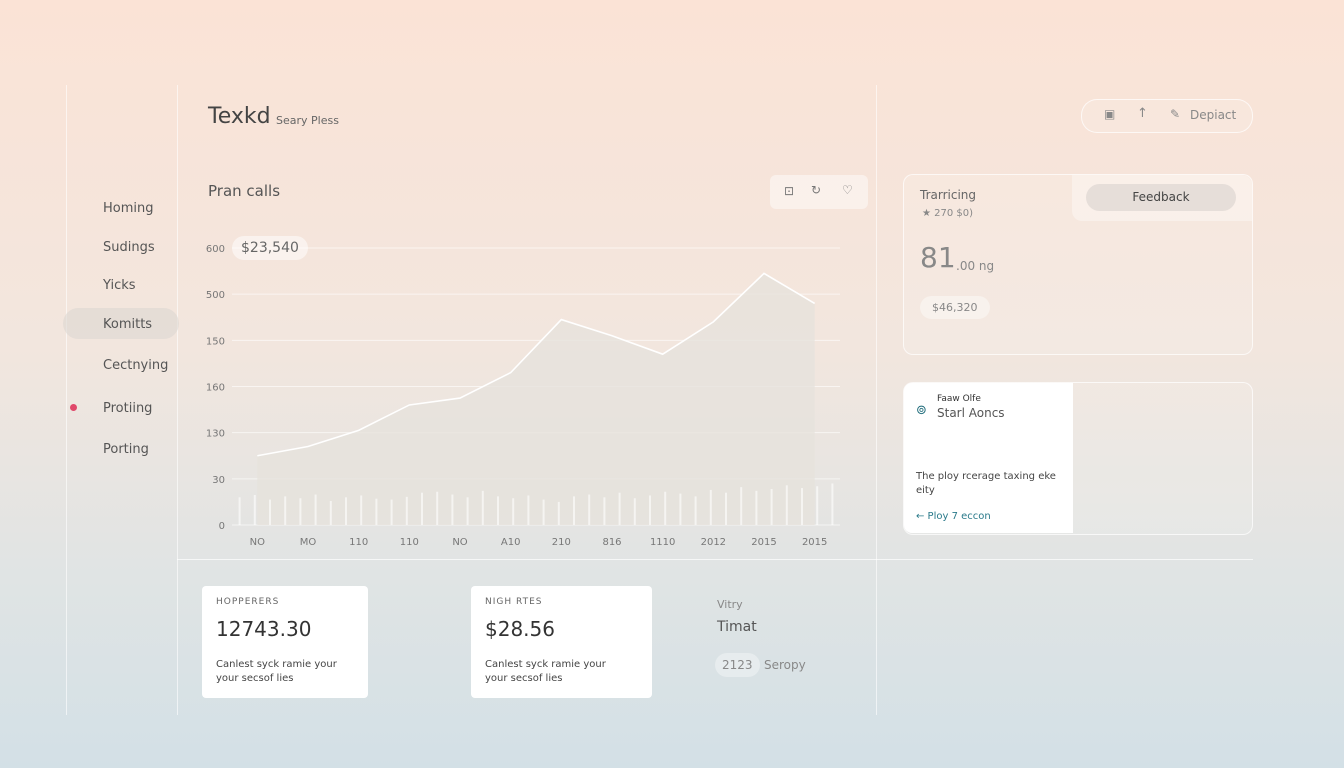  What do you see at coordinates (520, 629) in the screenshot?
I see `stat-value: $28.56` at bounding box center [520, 629].